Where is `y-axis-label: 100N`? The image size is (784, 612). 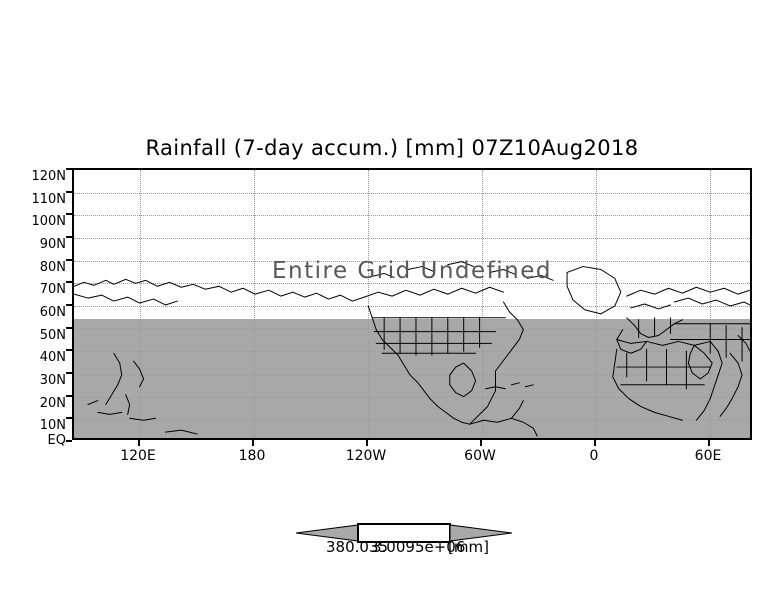 y-axis-label: 100N is located at coordinates (48, 222).